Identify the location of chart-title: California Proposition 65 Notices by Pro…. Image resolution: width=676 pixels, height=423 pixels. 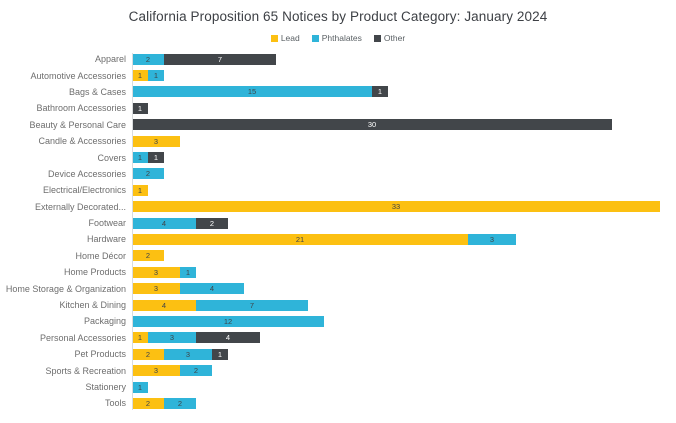
(338, 16).